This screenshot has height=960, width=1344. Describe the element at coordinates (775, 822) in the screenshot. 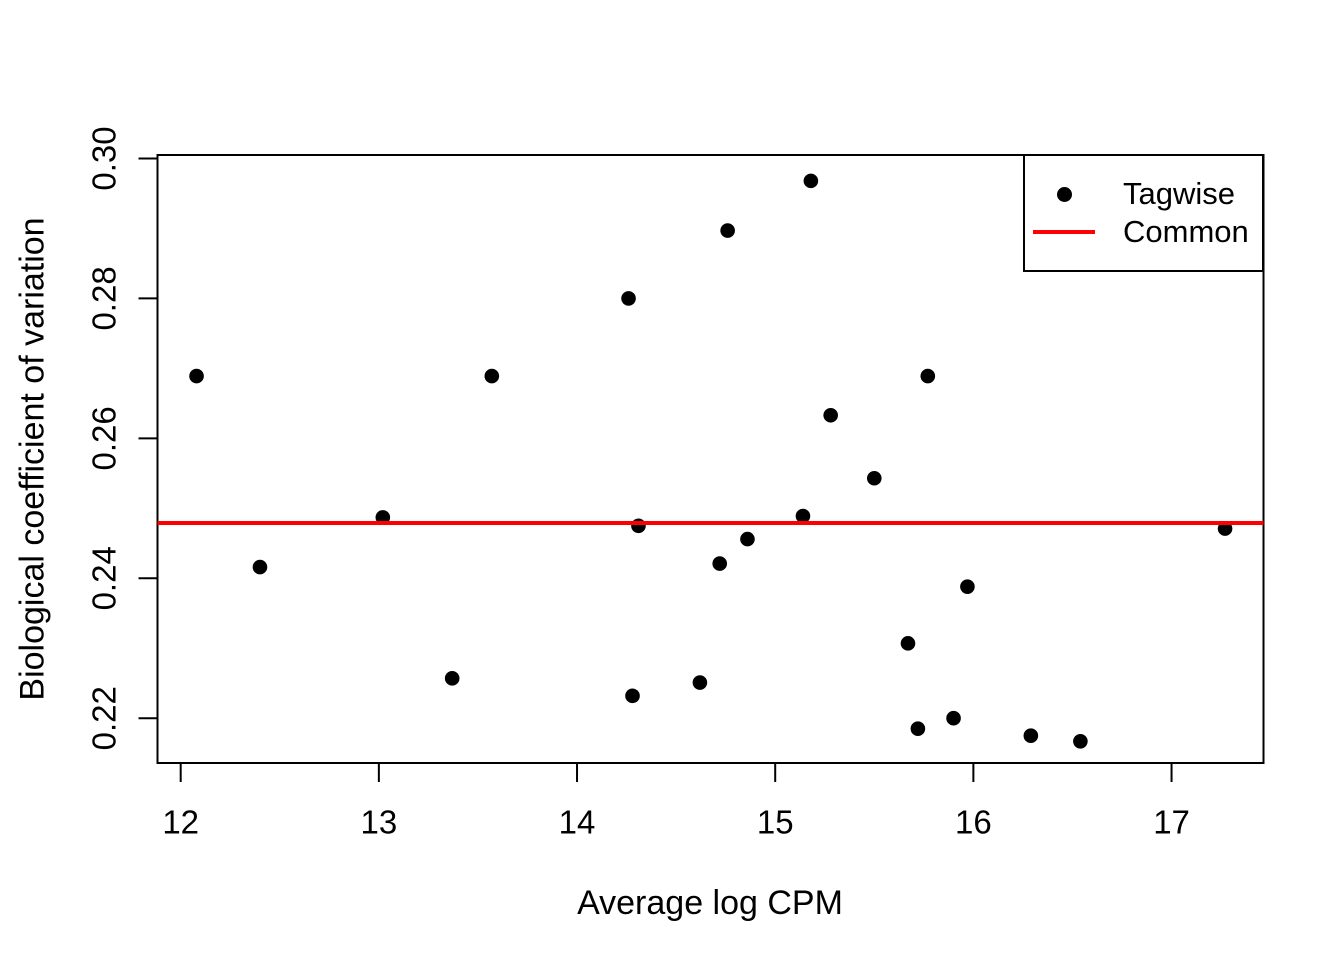

I see `x-tick-label: 15` at that location.